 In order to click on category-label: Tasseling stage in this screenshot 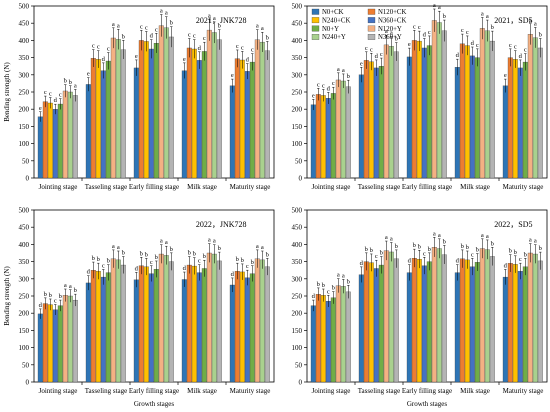, I will do `click(106, 187)`.